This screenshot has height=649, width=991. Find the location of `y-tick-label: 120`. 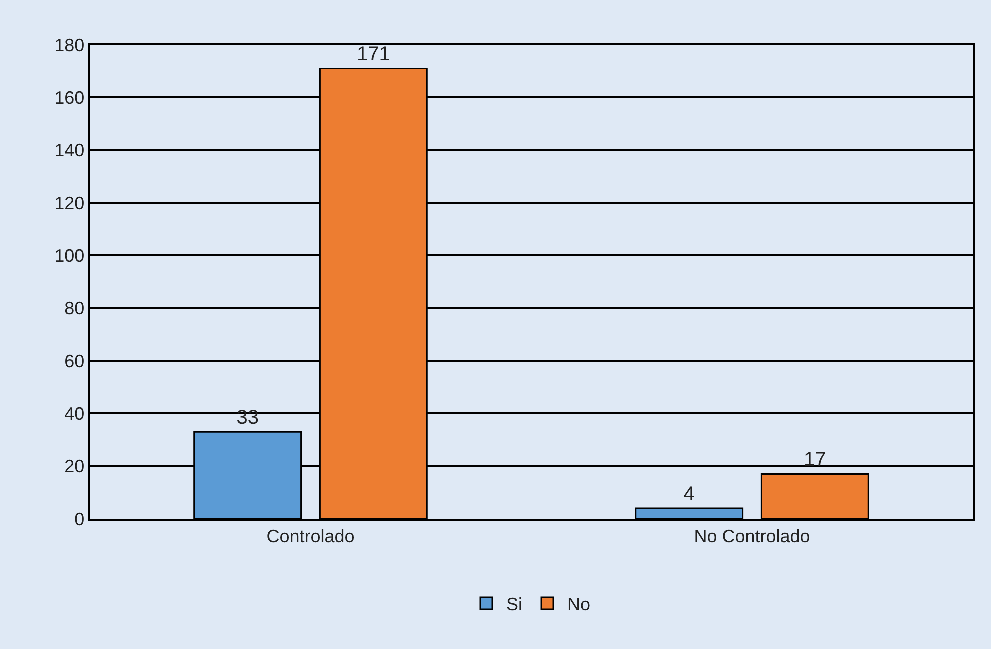

y-tick-label: 120 is located at coordinates (69, 203).